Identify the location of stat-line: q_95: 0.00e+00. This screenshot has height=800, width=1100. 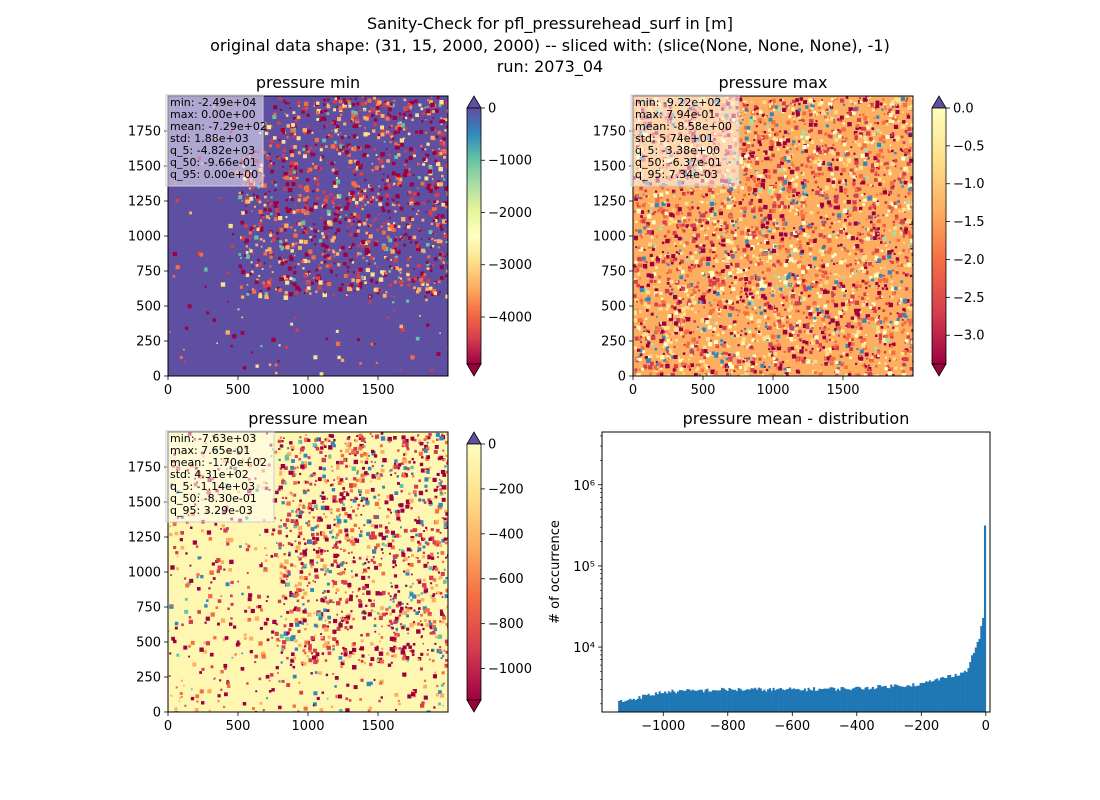
(214, 174).